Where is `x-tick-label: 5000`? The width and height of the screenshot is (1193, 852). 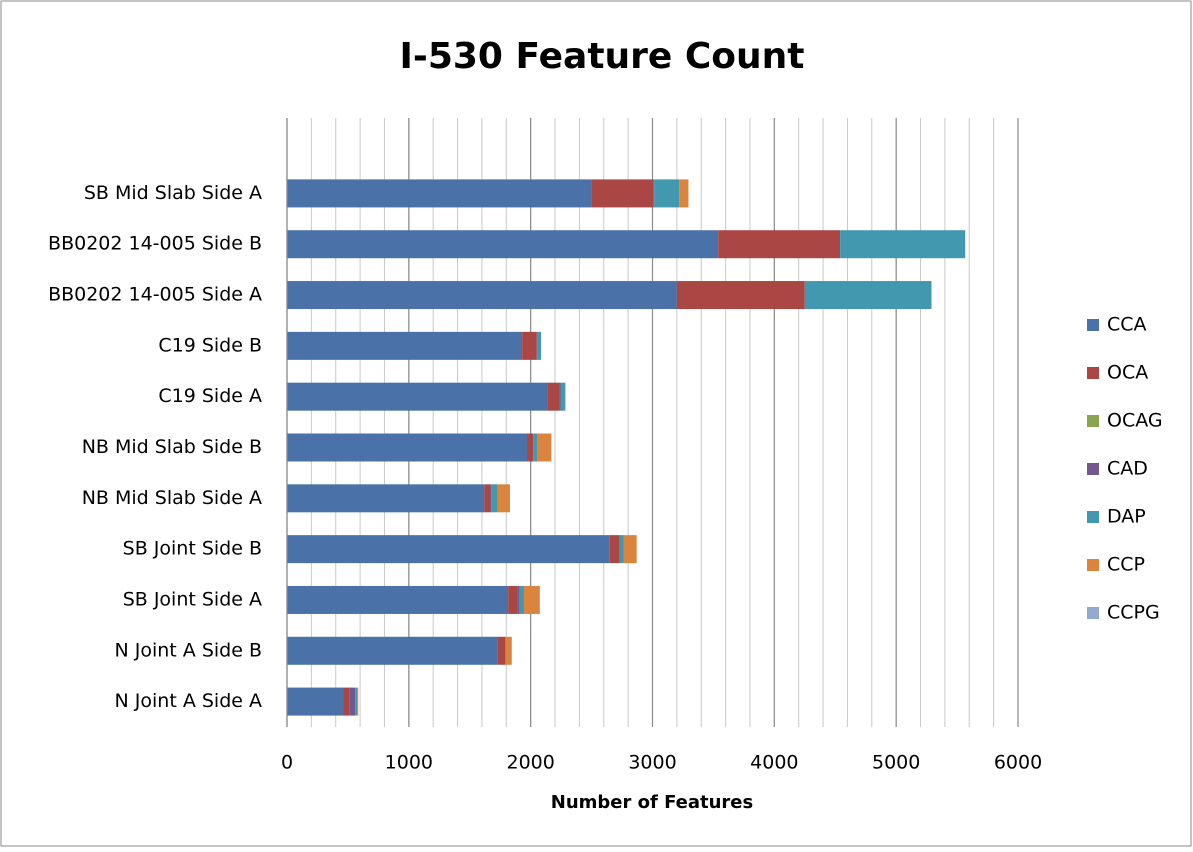 x-tick-label: 5000 is located at coordinates (896, 763).